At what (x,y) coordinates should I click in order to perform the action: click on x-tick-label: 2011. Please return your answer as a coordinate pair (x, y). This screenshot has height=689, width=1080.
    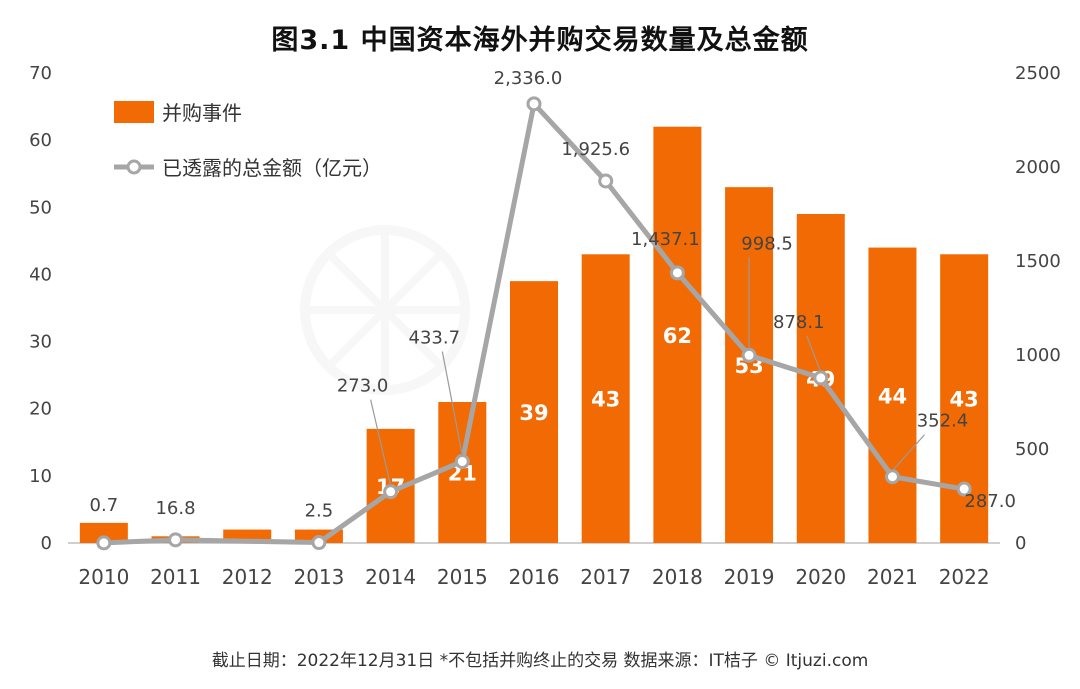
    Looking at the image, I should click on (175, 577).